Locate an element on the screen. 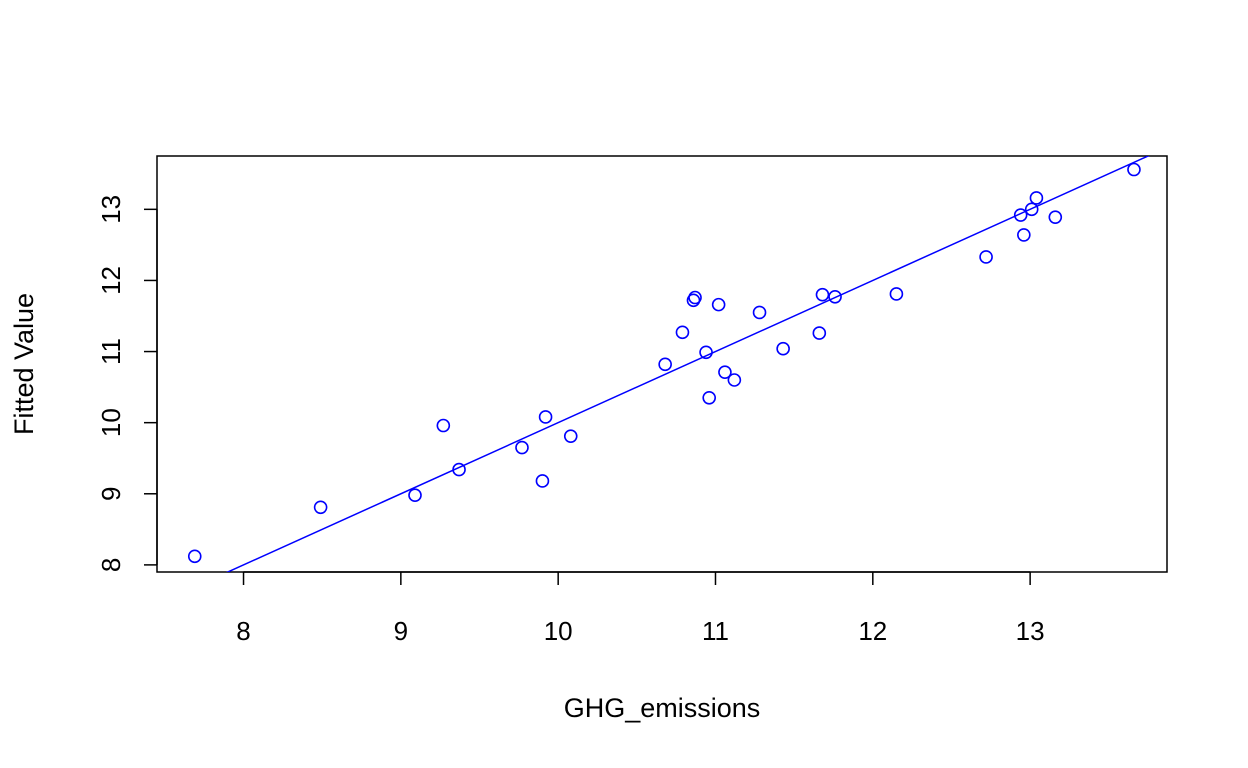  x-tick-label: 10 is located at coordinates (558, 631).